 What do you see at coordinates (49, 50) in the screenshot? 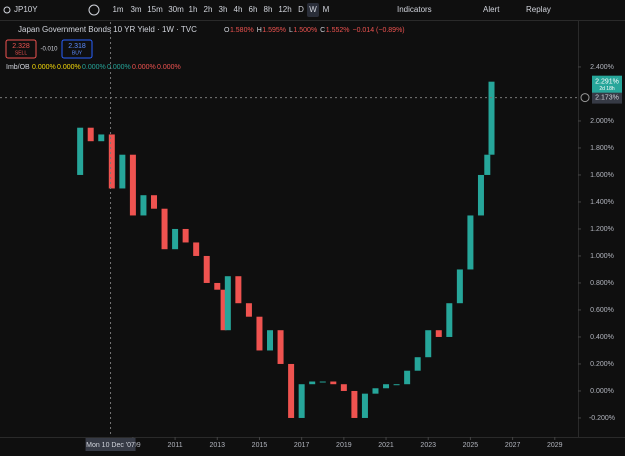
I see `spread: -0.010` at bounding box center [49, 50].